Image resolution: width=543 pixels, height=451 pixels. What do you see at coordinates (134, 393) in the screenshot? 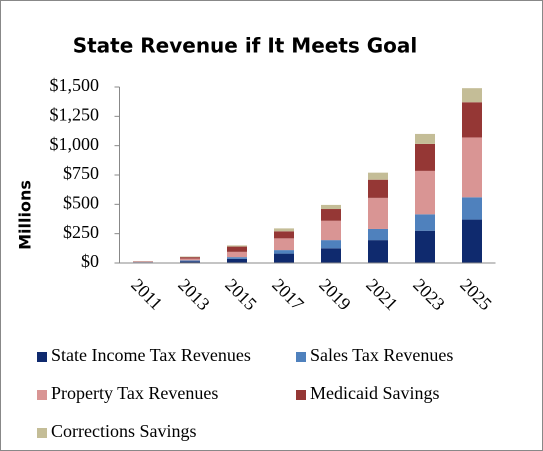
I see `legend-label: Property Tax Revenues` at bounding box center [134, 393].